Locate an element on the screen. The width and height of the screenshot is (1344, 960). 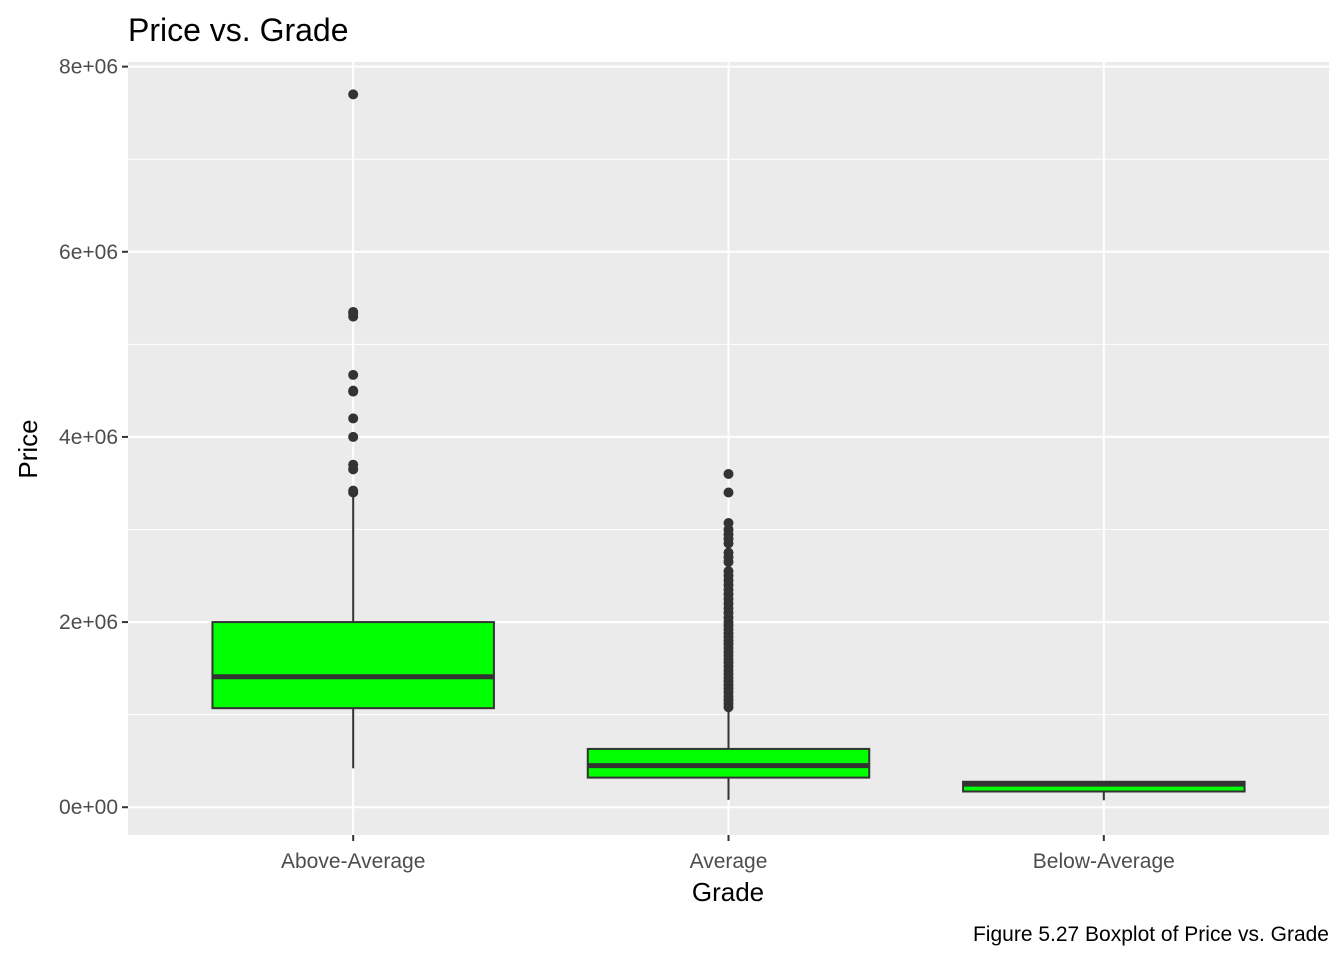
y-axis-title: Price is located at coordinates (28, 448).